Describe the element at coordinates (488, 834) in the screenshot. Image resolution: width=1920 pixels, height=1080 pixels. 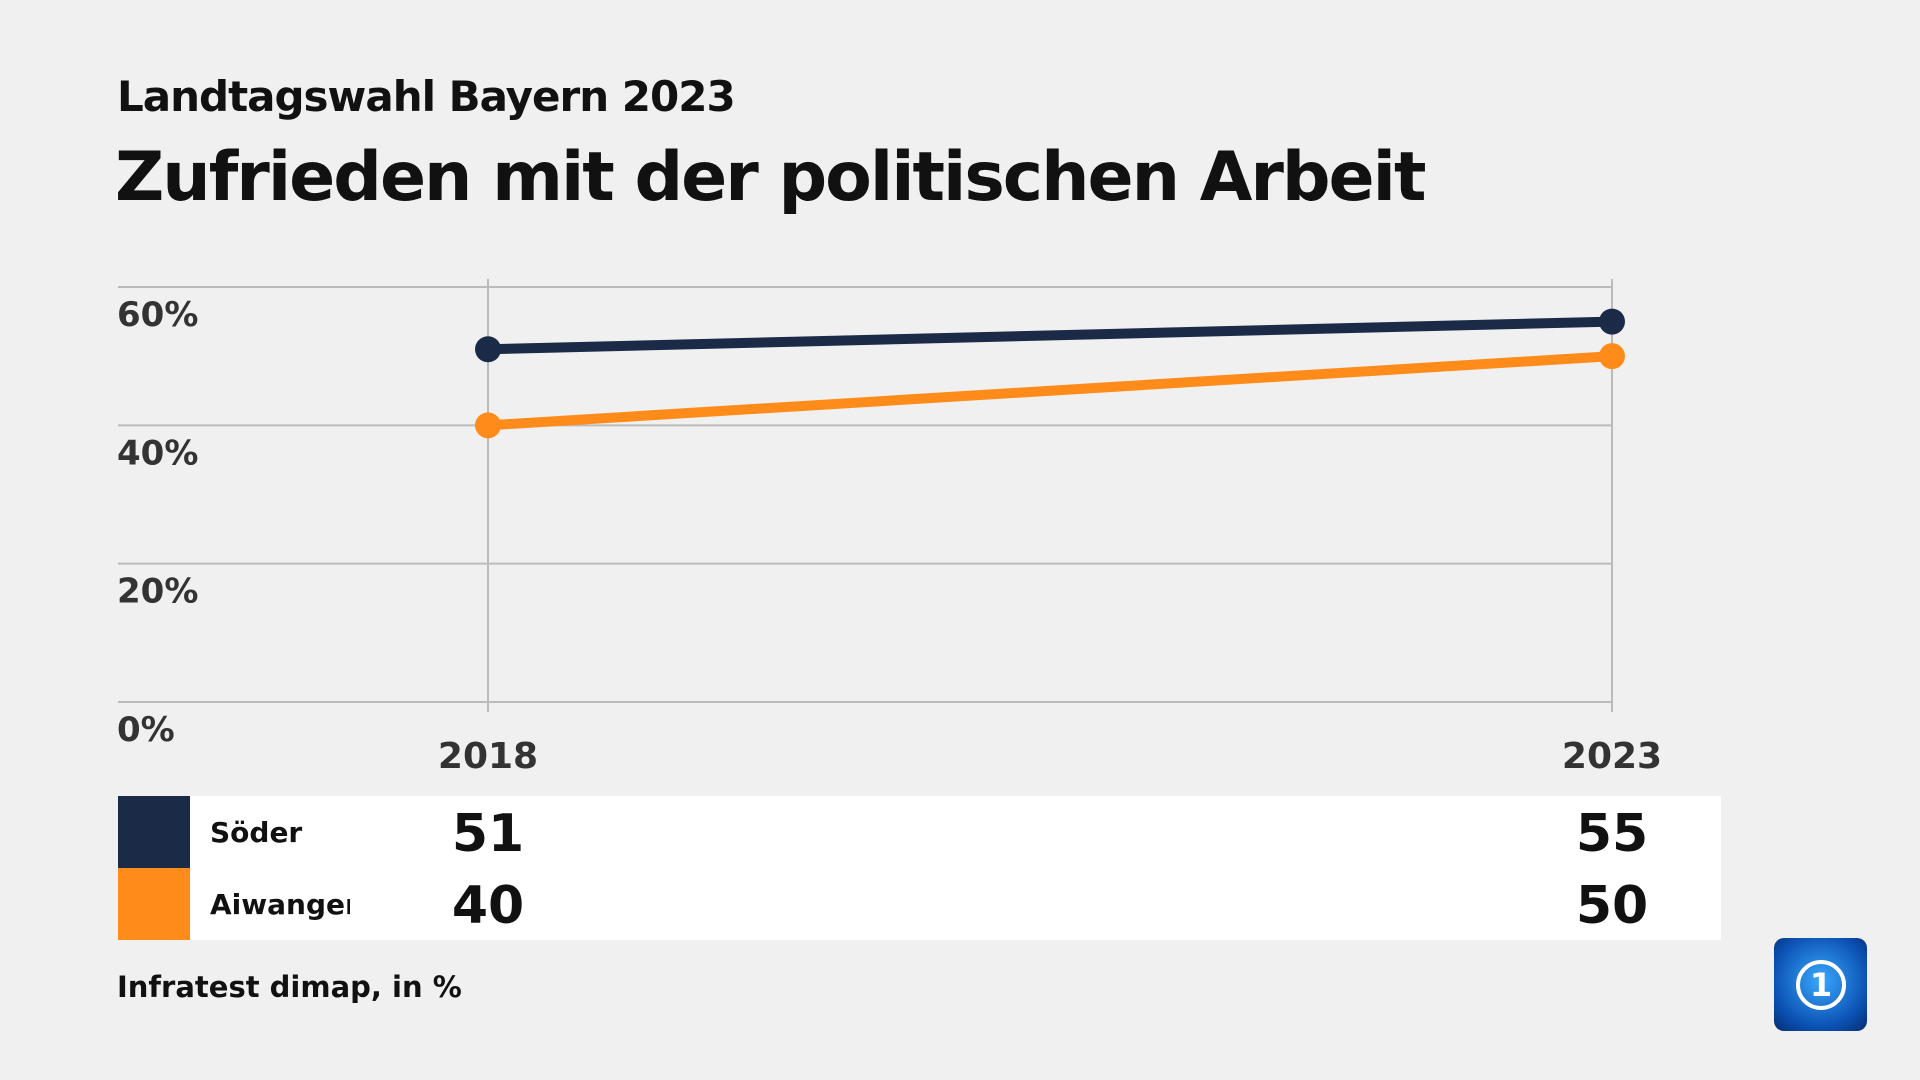
I see `value-2018: 51` at that location.